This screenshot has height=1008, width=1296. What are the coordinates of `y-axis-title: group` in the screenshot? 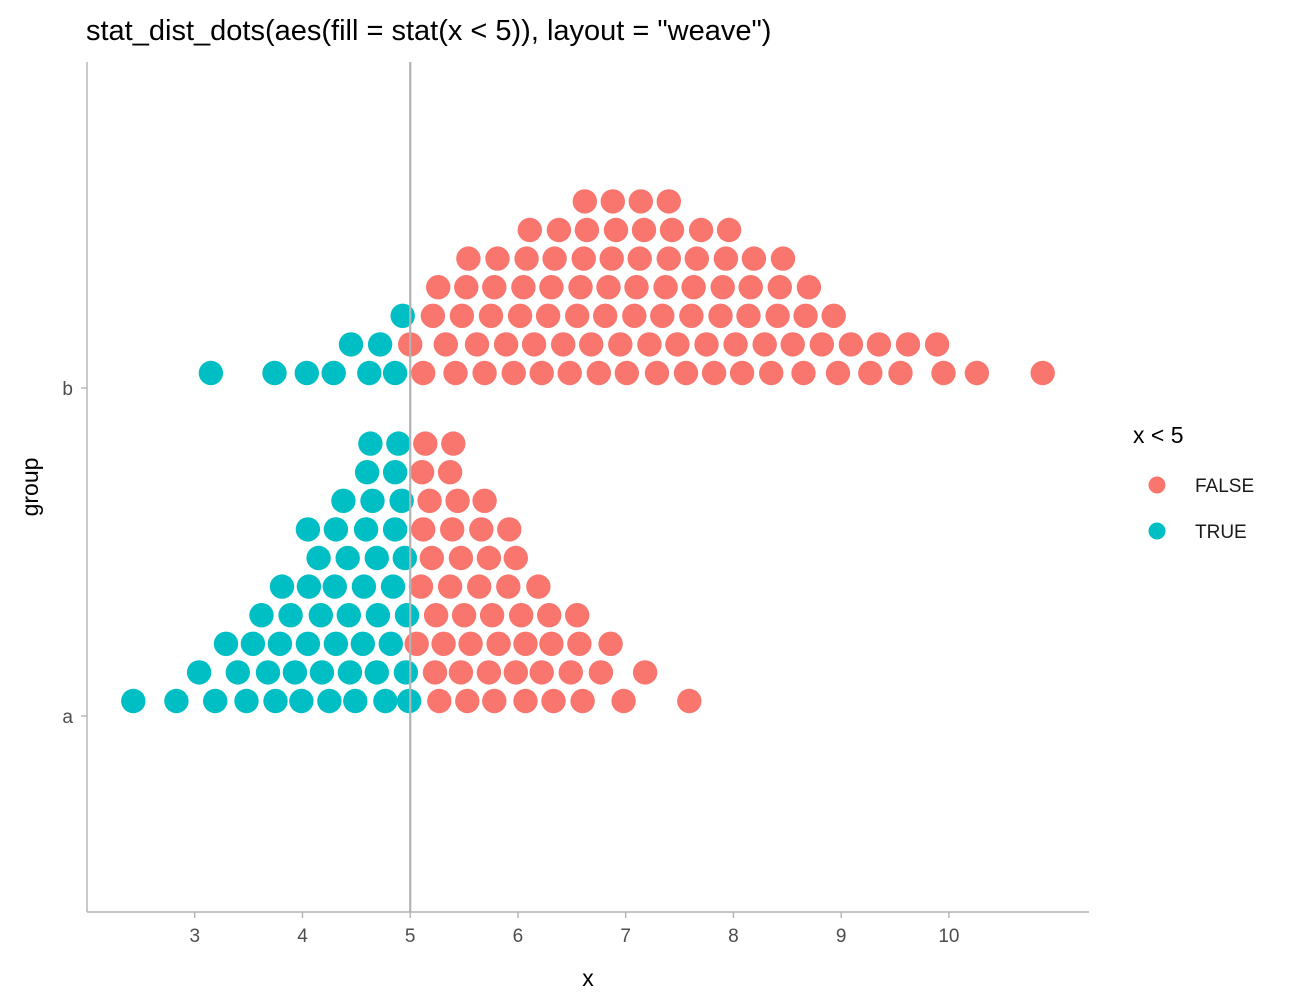 It's located at (30, 487).